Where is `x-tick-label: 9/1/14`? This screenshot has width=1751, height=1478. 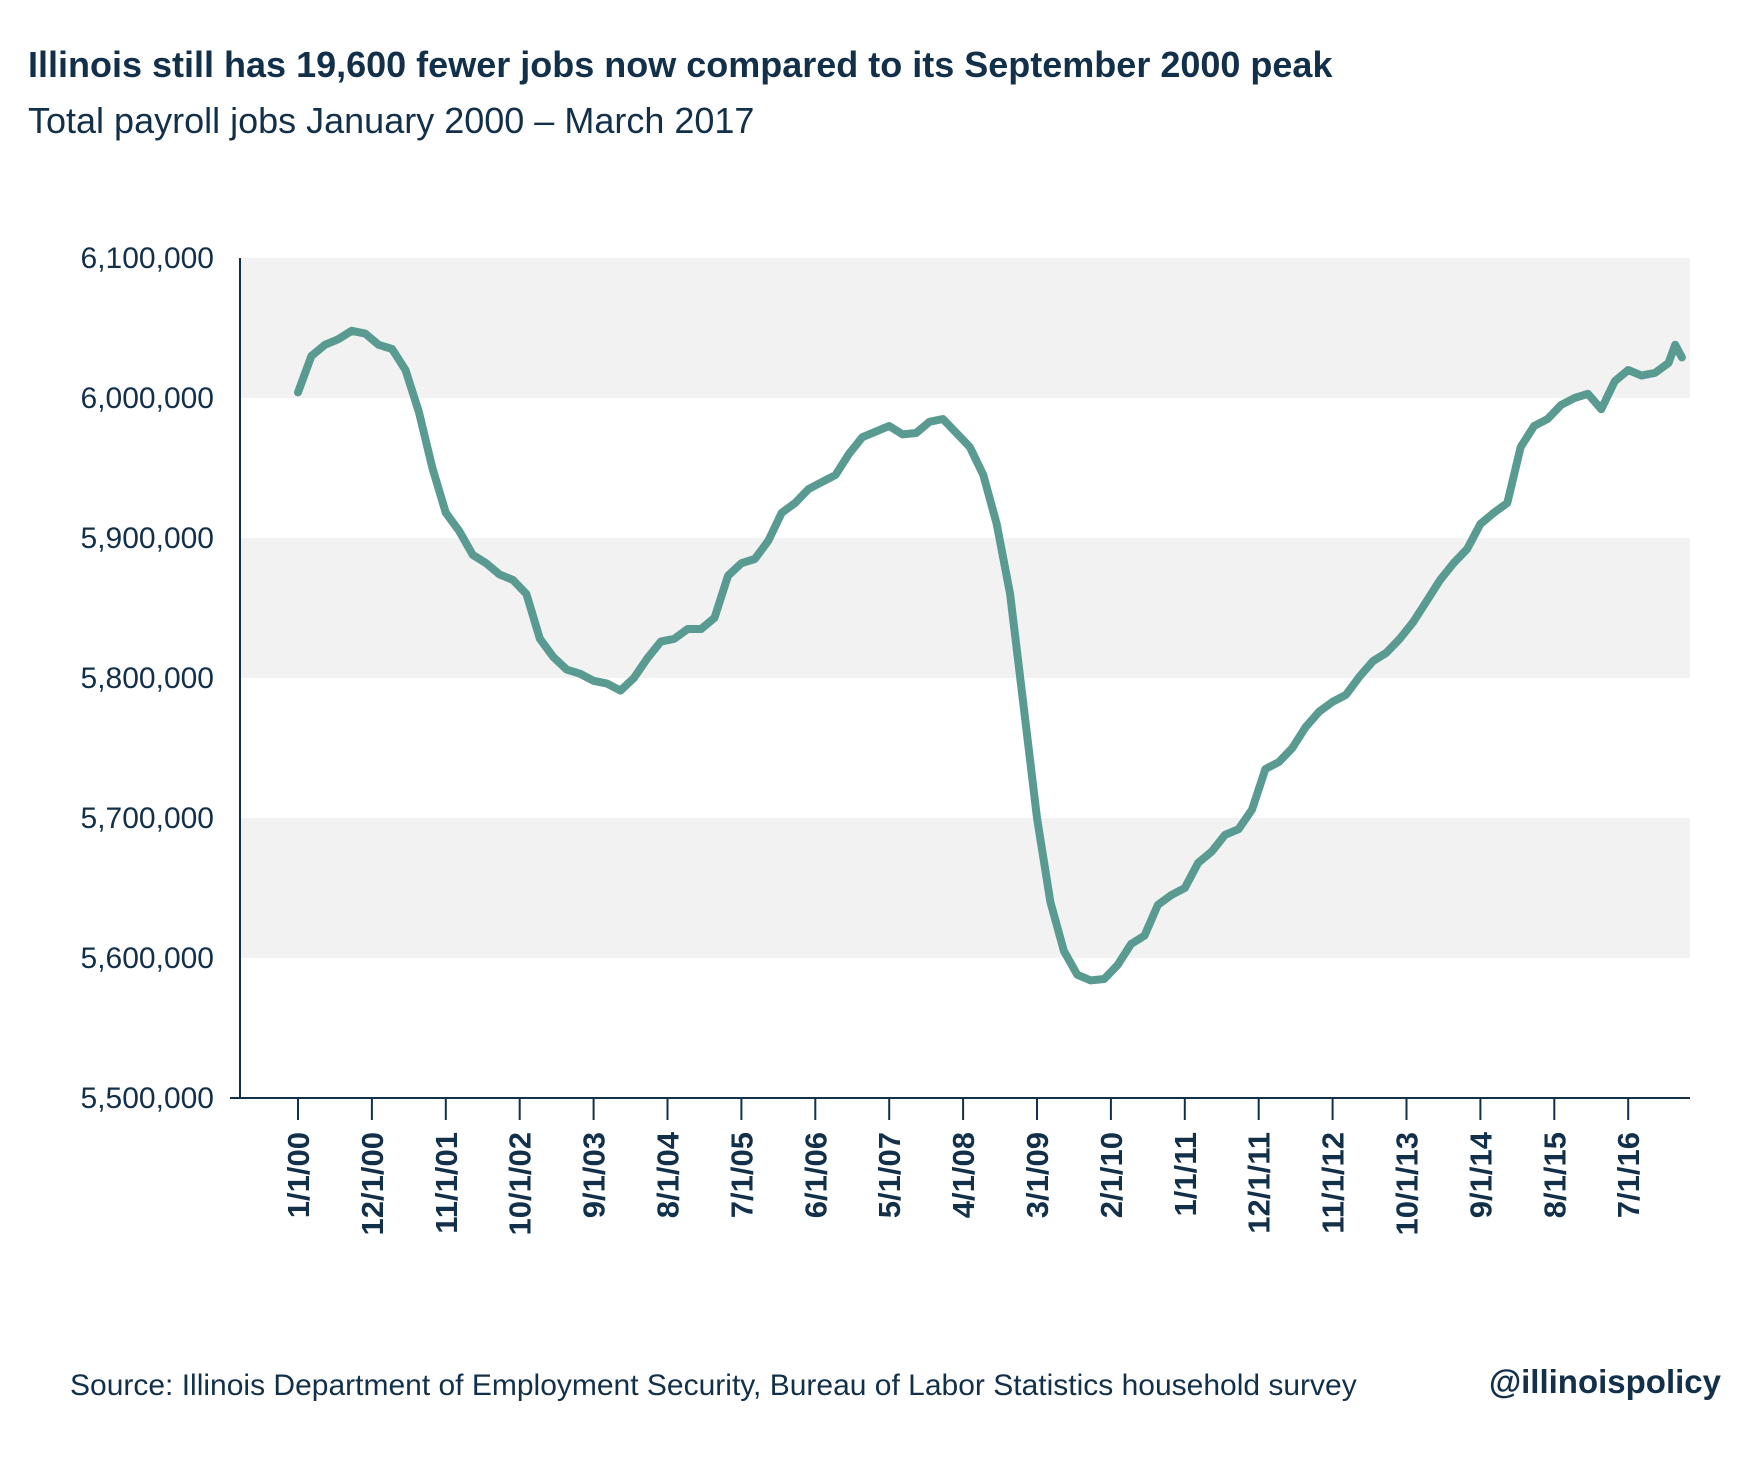 x-tick-label: 9/1/14 is located at coordinates (1480, 1174).